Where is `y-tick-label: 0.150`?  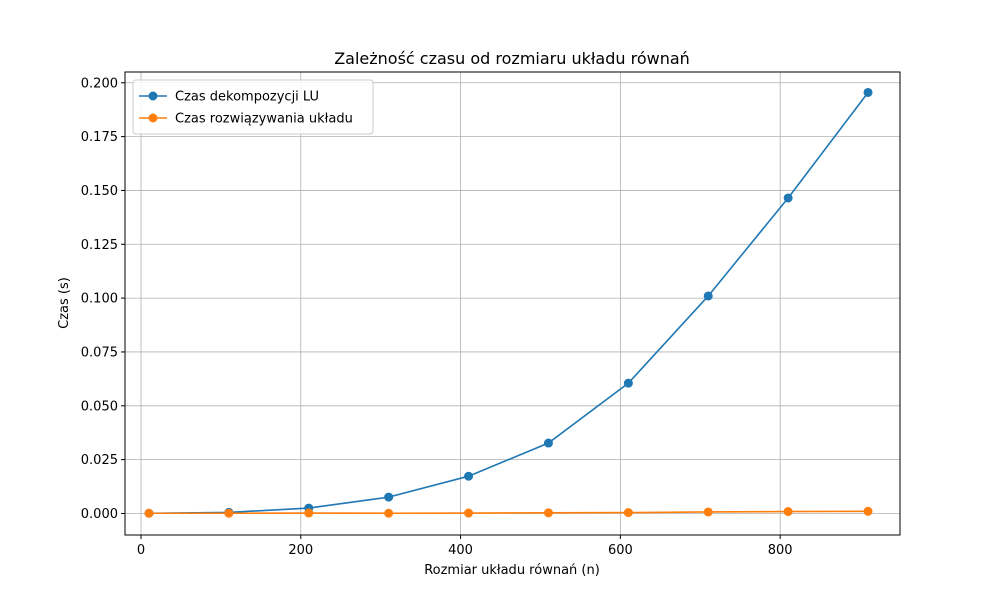
y-tick-label: 0.150 is located at coordinates (99, 191).